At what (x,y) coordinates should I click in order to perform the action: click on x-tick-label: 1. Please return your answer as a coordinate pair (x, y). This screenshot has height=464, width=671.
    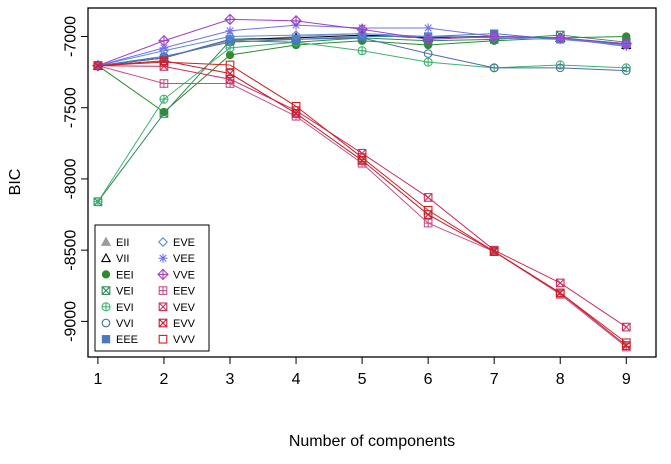
    Looking at the image, I should click on (97, 379).